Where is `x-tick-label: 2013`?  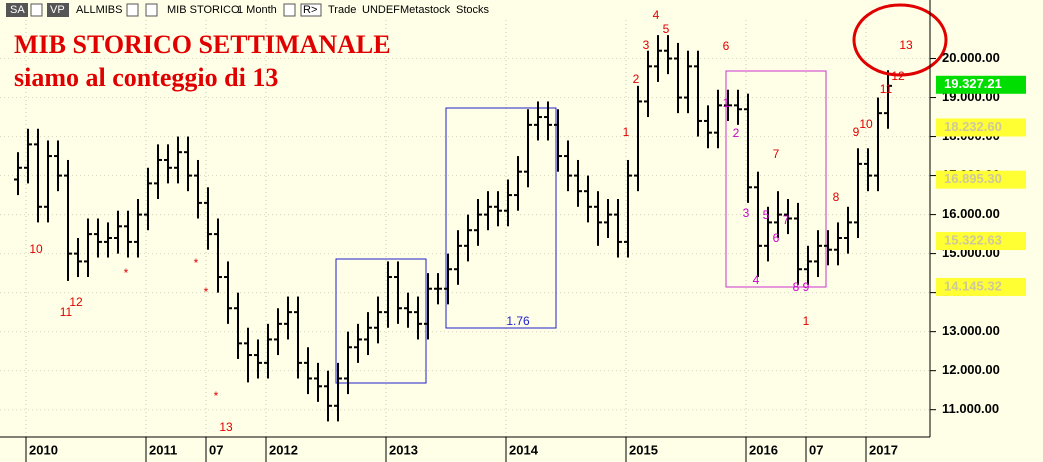
x-tick-label: 2013 is located at coordinates (403, 449).